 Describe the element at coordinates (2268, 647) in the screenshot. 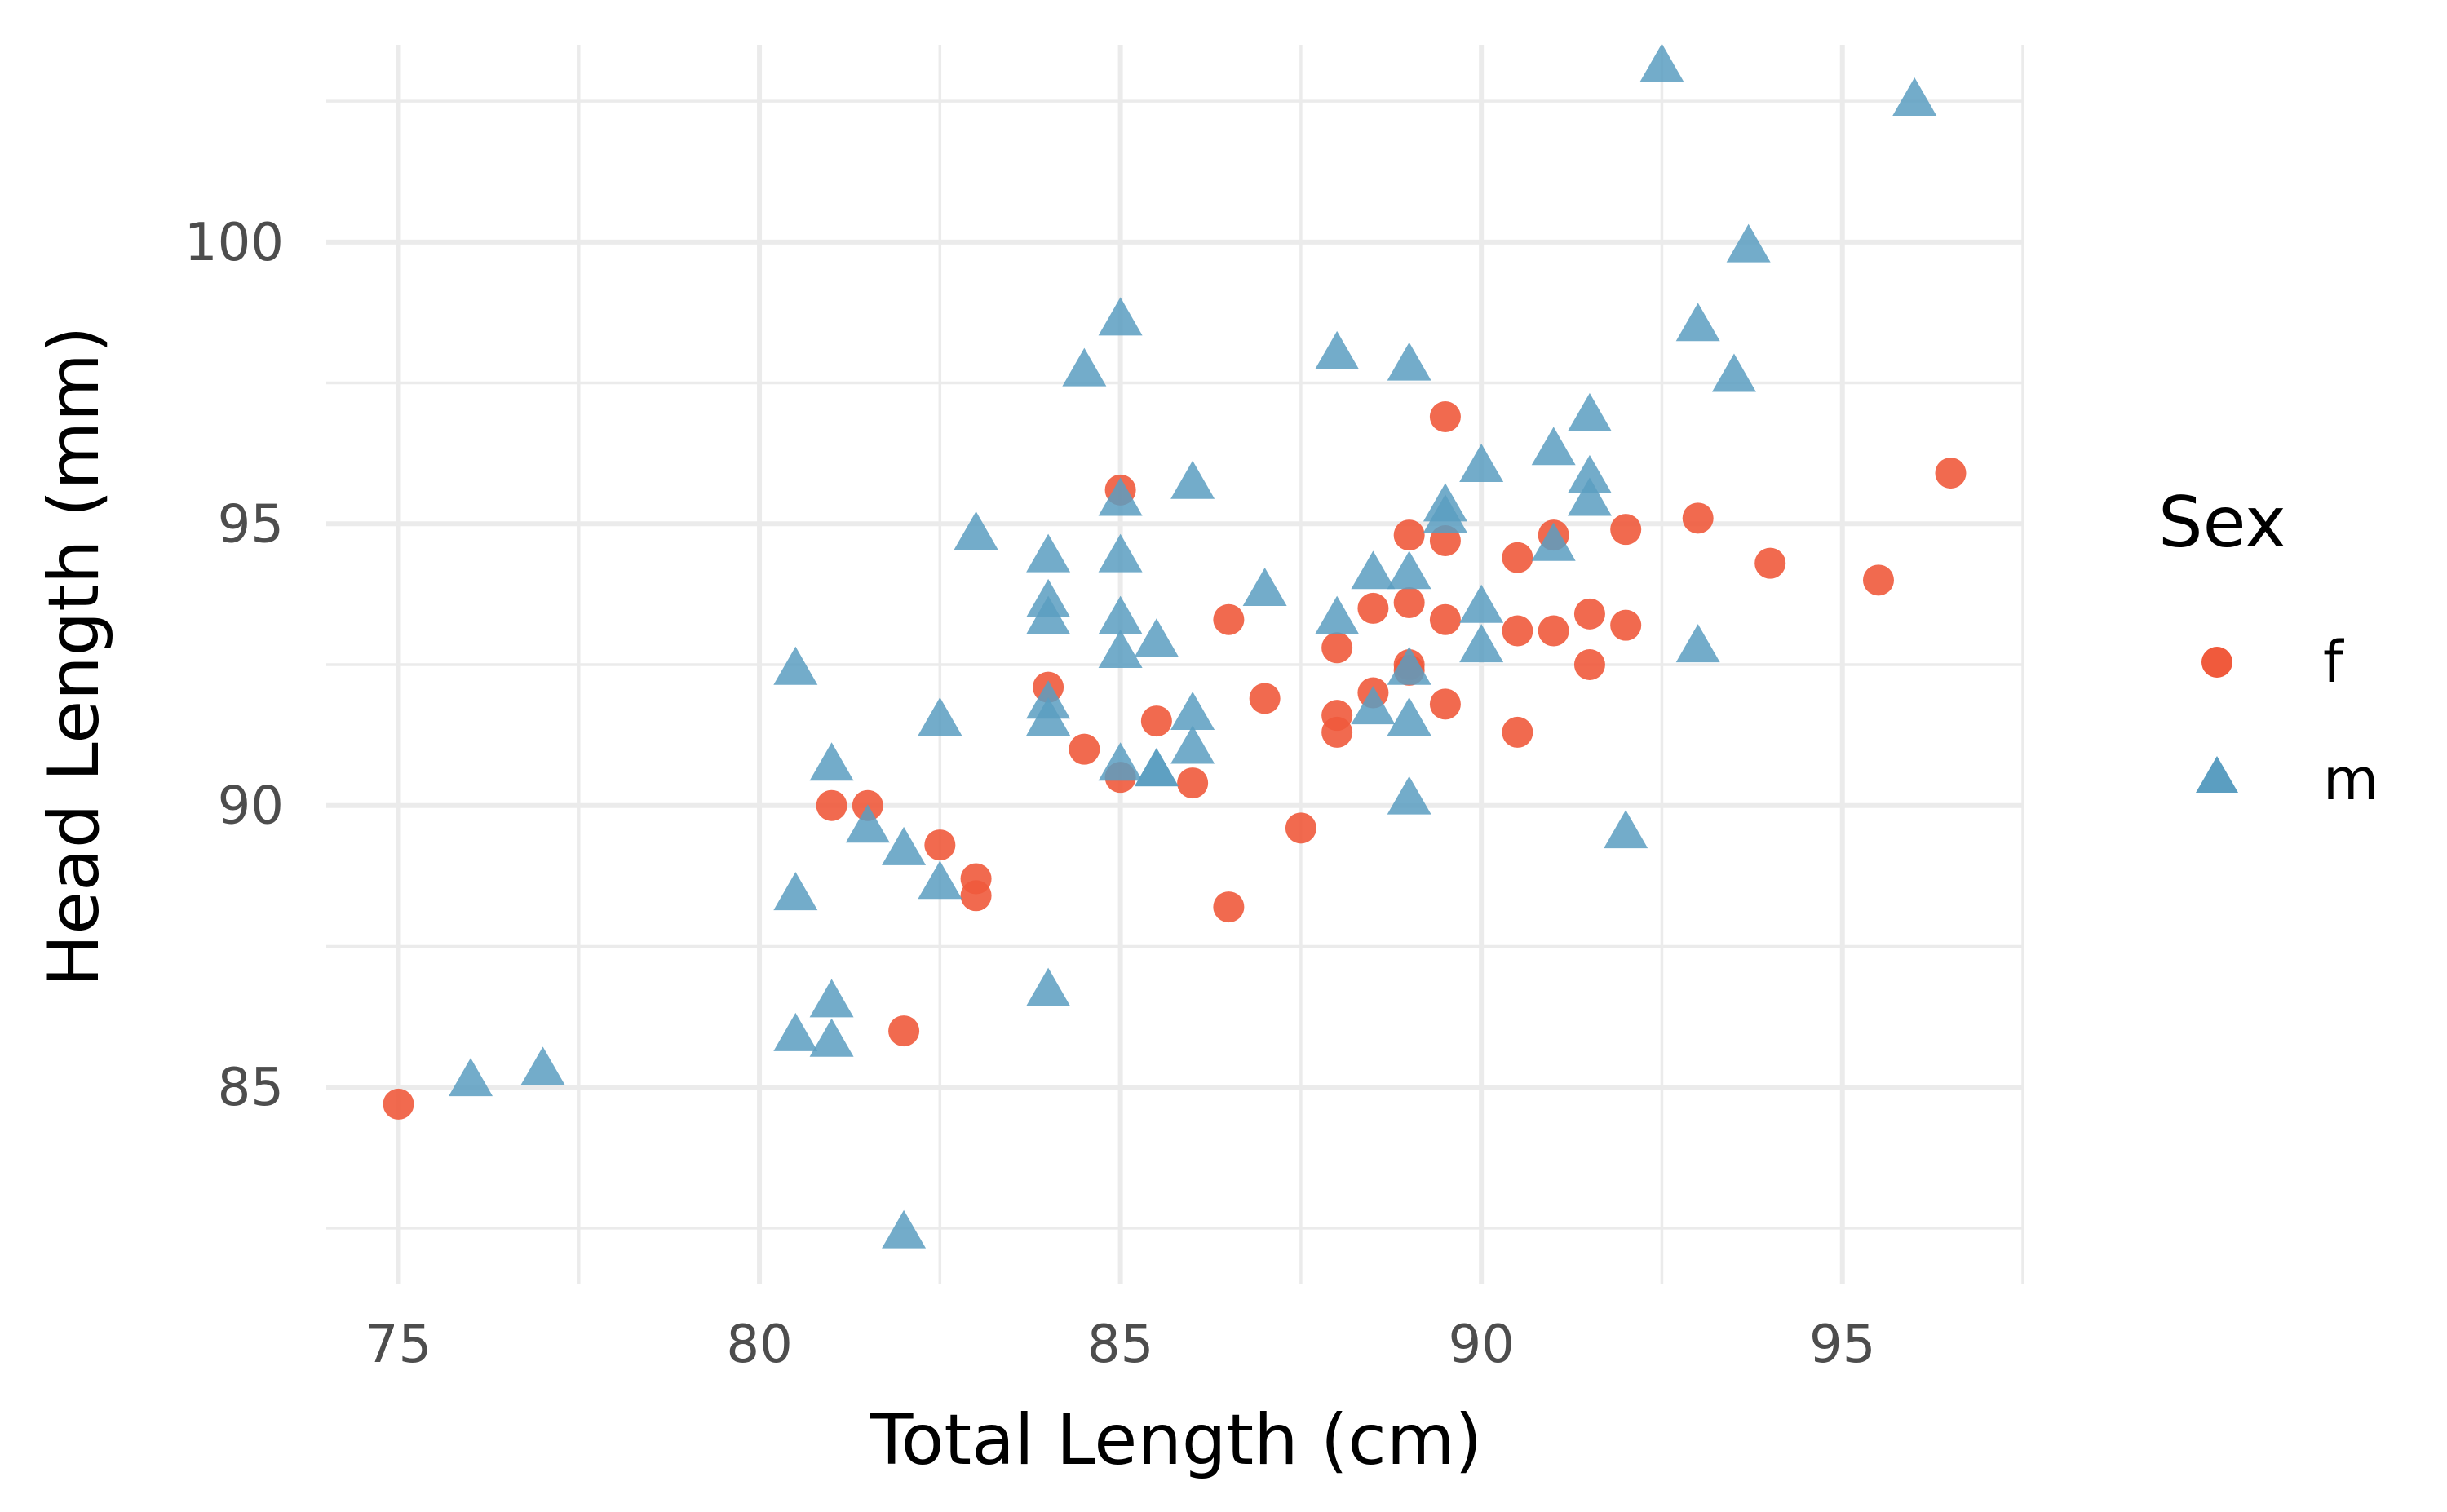

I see `legend: Sex f m` at that location.